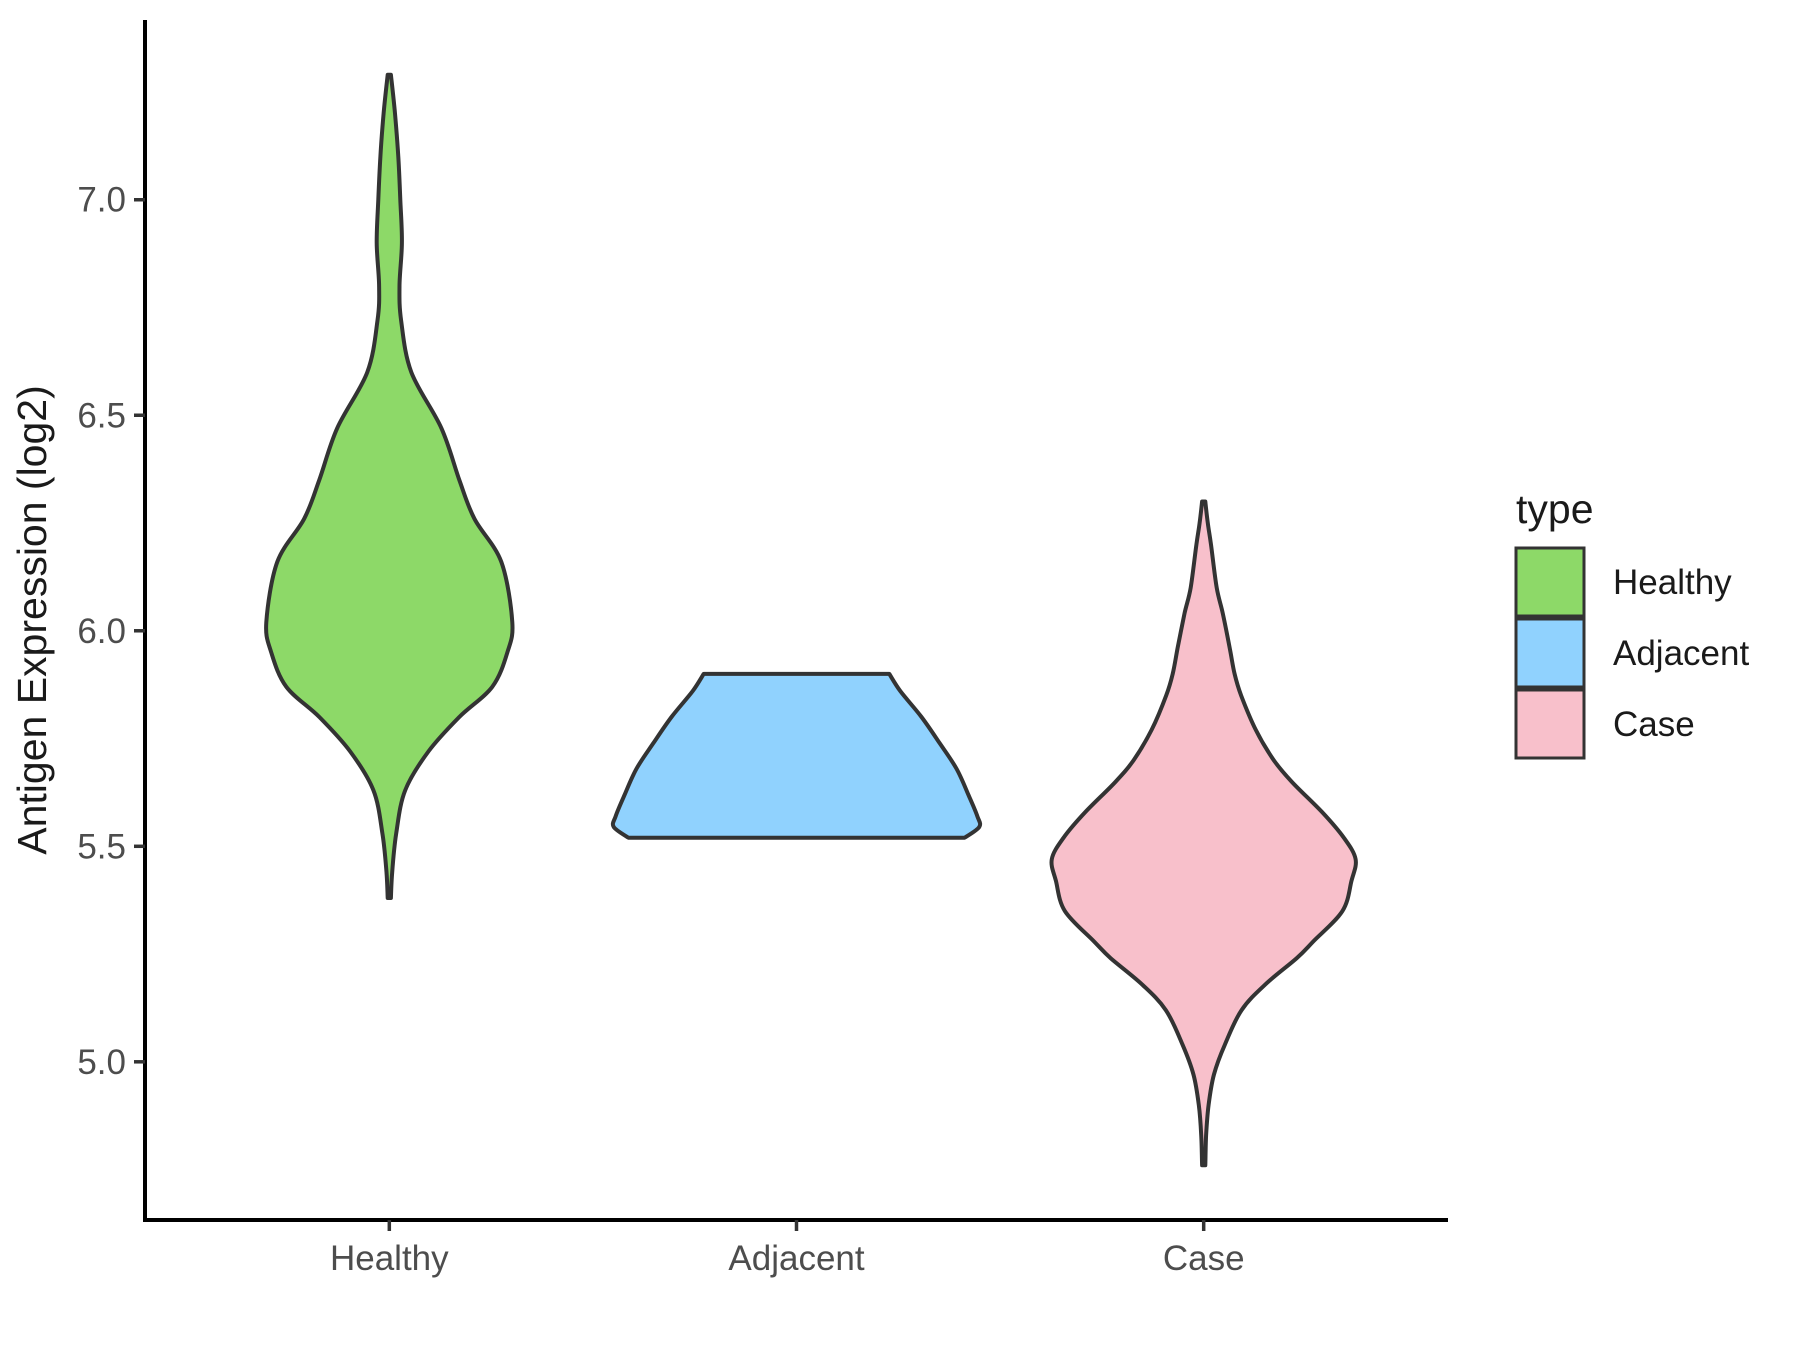  What do you see at coordinates (1204, 1258) in the screenshot?
I see `x-tick-label-case: Case` at bounding box center [1204, 1258].